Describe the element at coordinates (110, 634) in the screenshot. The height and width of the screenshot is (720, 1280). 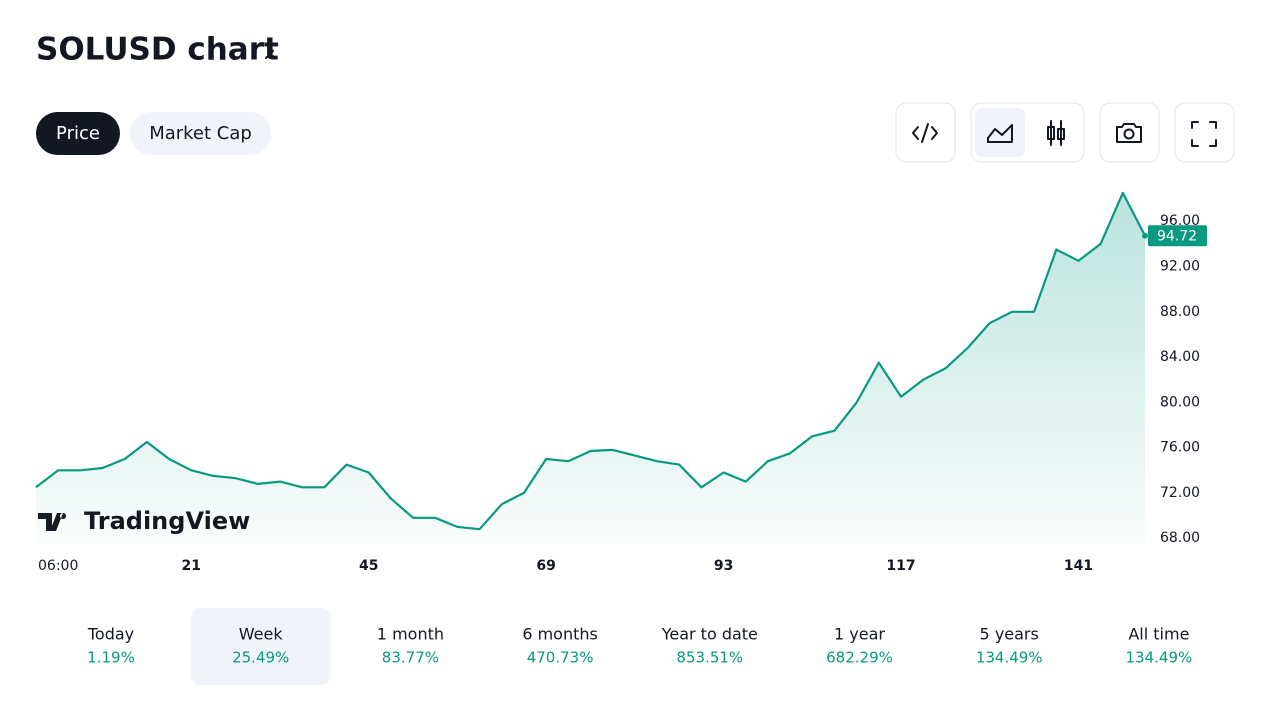
I see `range-name: Today` at that location.